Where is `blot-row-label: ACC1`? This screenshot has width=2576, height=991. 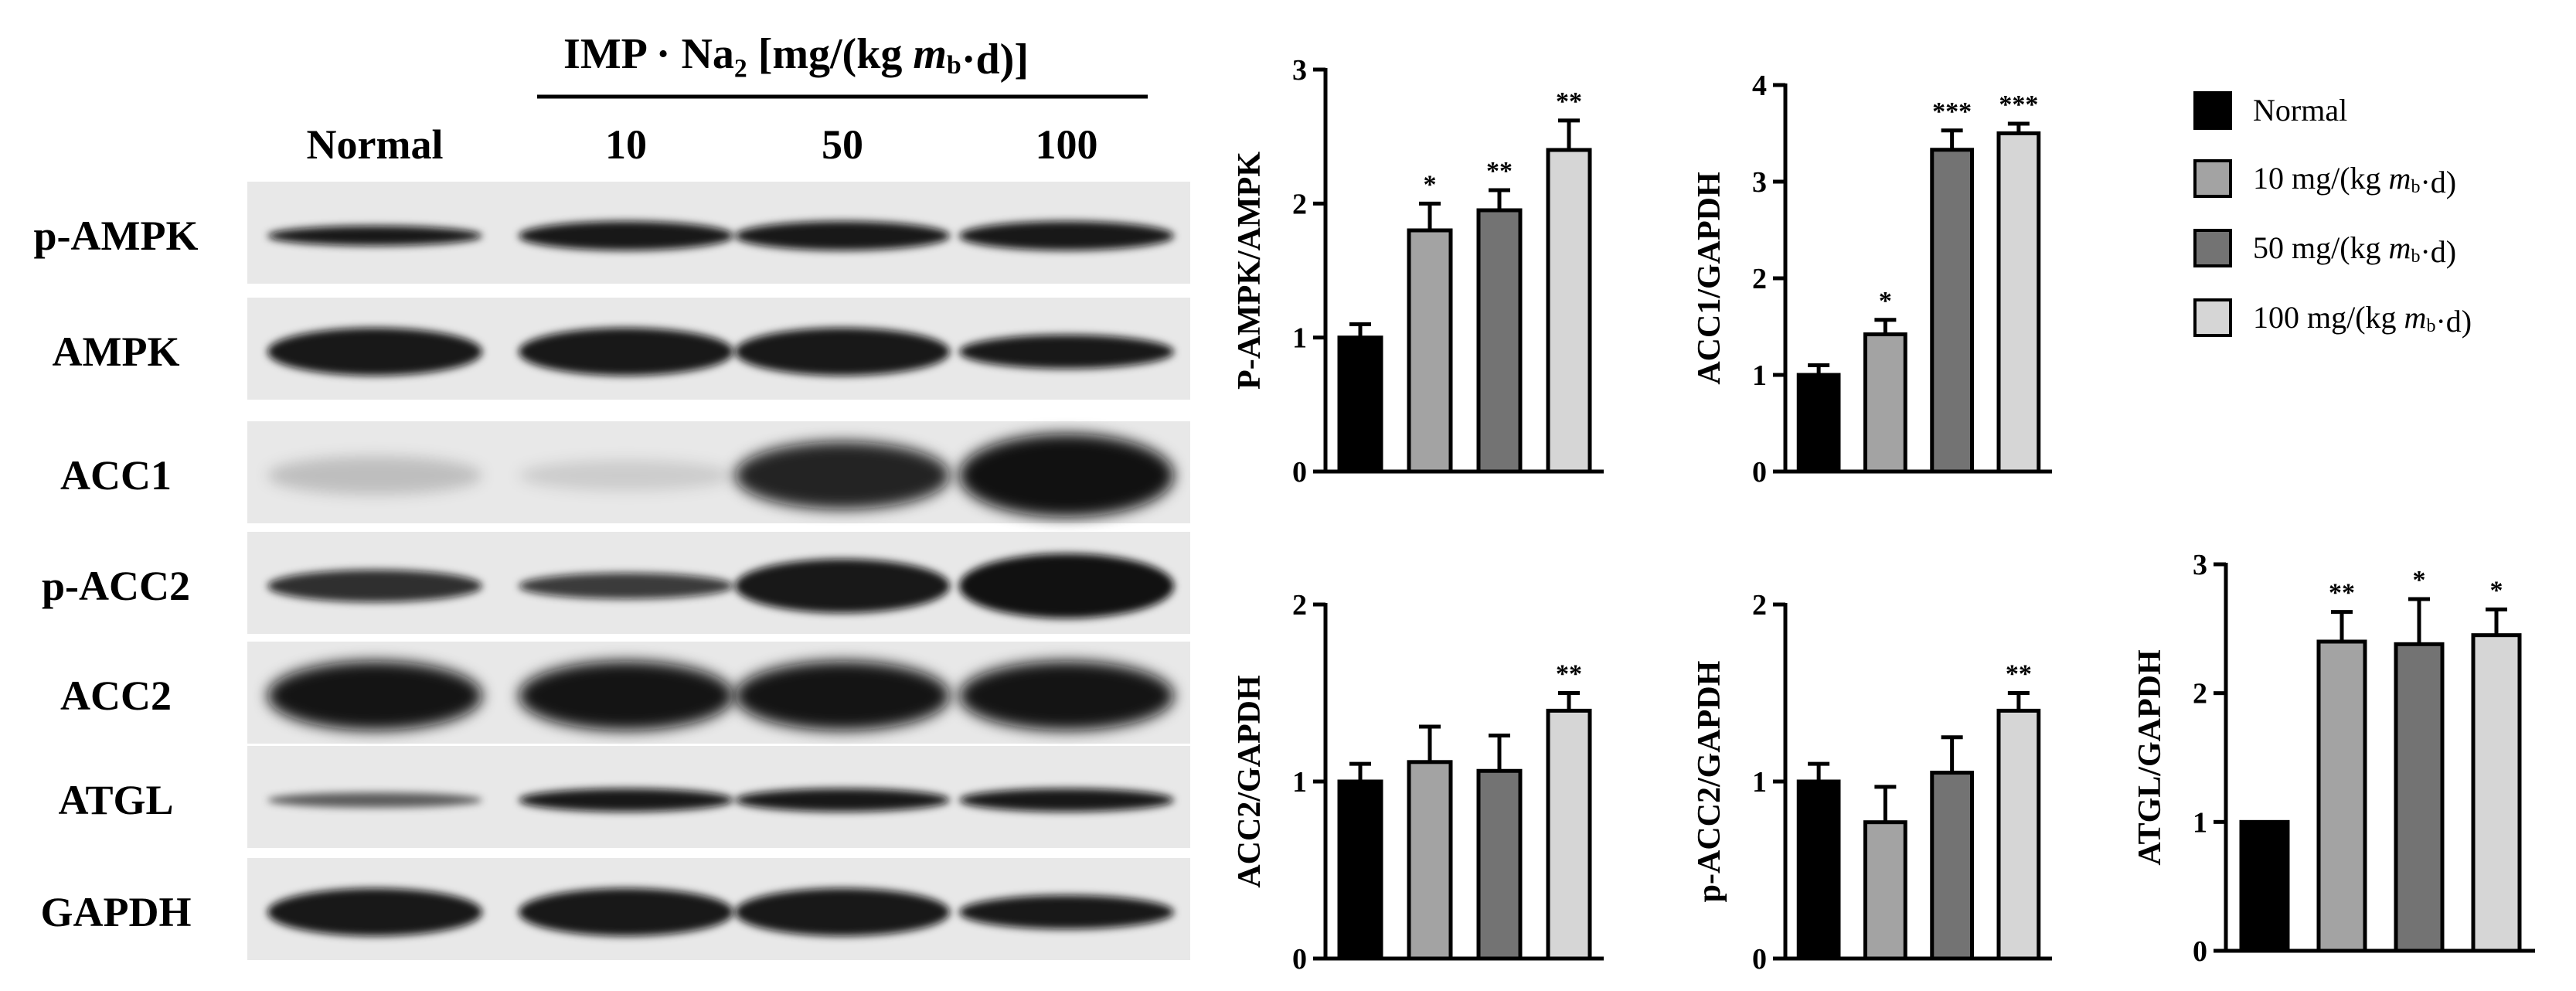
blot-row-label: ACC1 is located at coordinates (116, 476).